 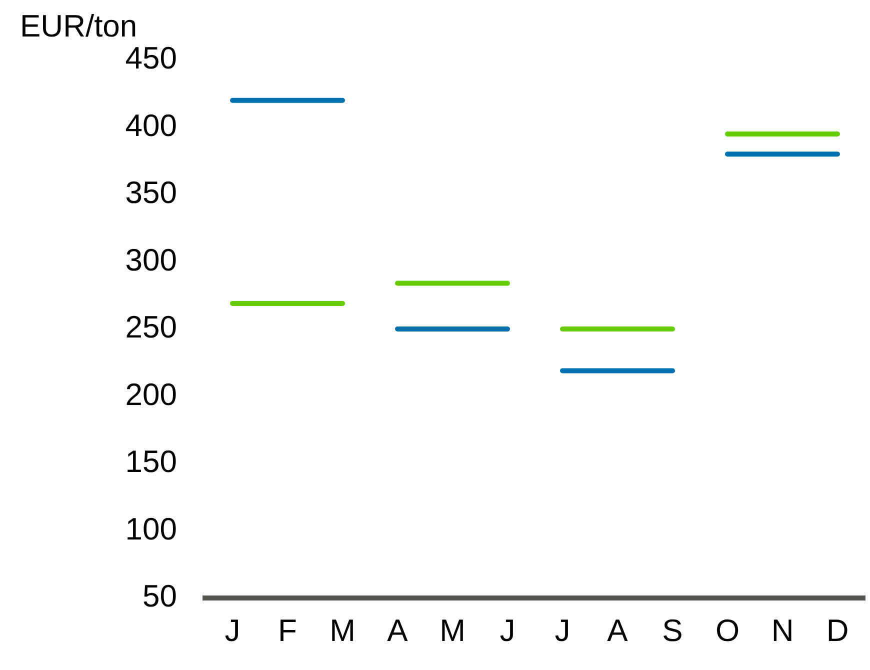 What do you see at coordinates (151, 528) in the screenshot?
I see `y-tick-label: 100` at bounding box center [151, 528].